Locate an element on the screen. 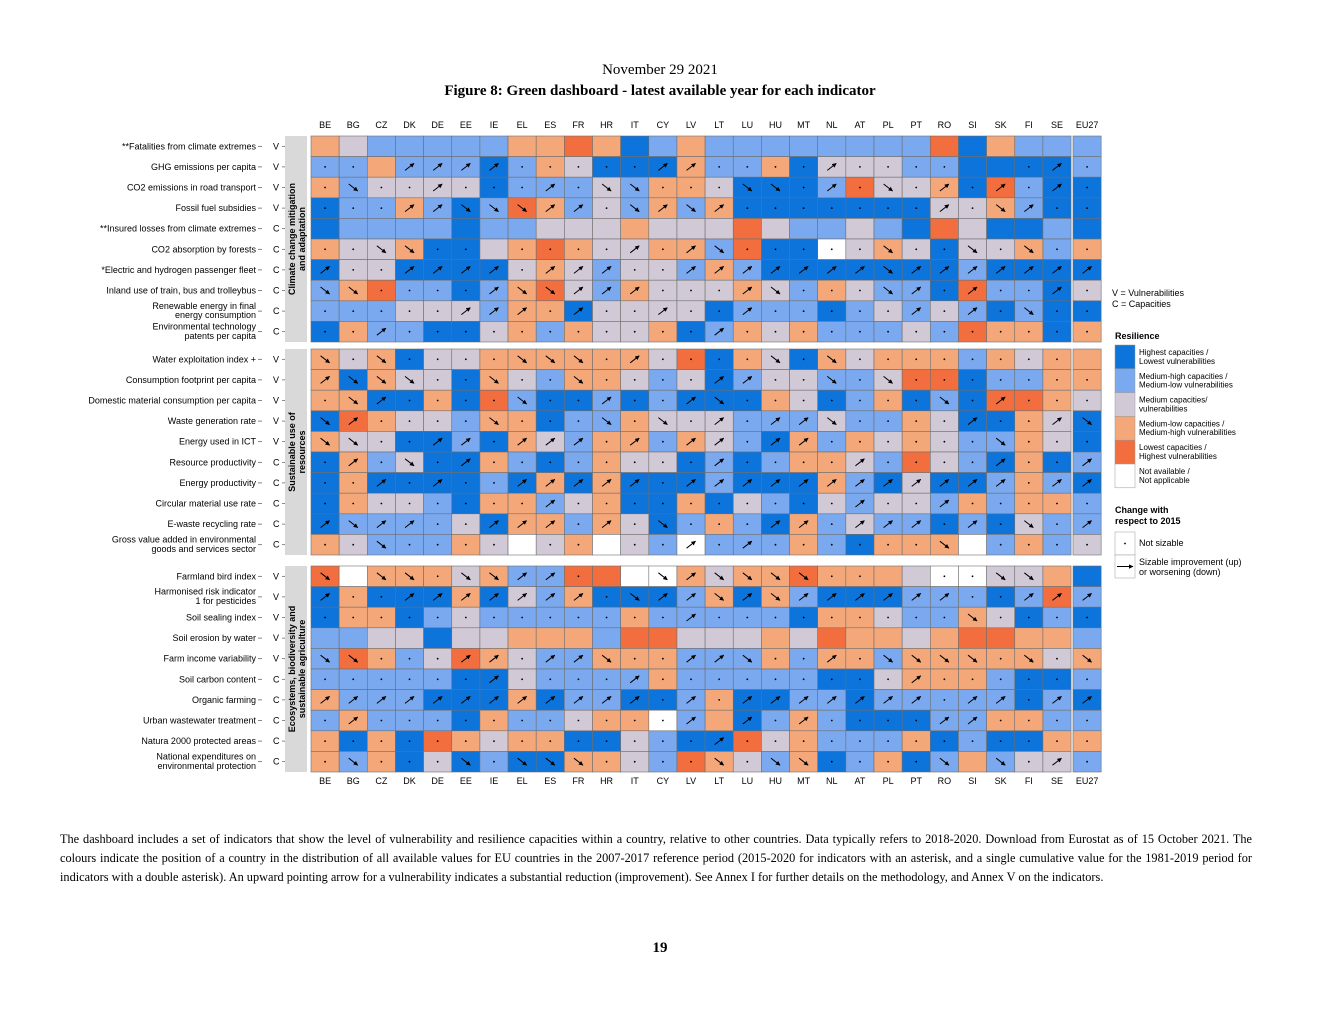 This screenshot has height=1020, width=1320. country-label-bottom: LV is located at coordinates (691, 781).